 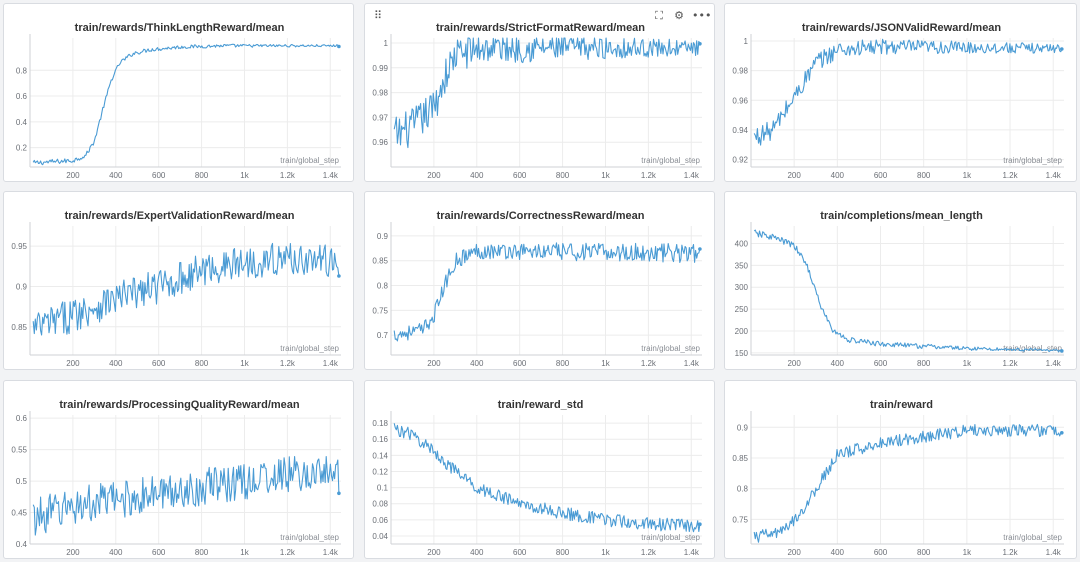 What do you see at coordinates (740, 71) in the screenshot?
I see `y-tick-label: 0.98` at bounding box center [740, 71].